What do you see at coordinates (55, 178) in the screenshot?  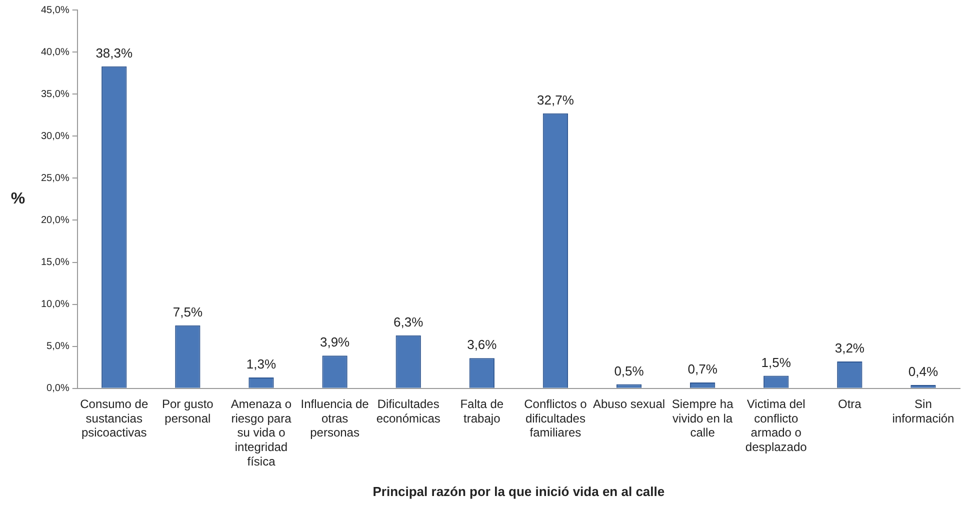 I see `y-tick-label: 25,0%` at bounding box center [55, 178].